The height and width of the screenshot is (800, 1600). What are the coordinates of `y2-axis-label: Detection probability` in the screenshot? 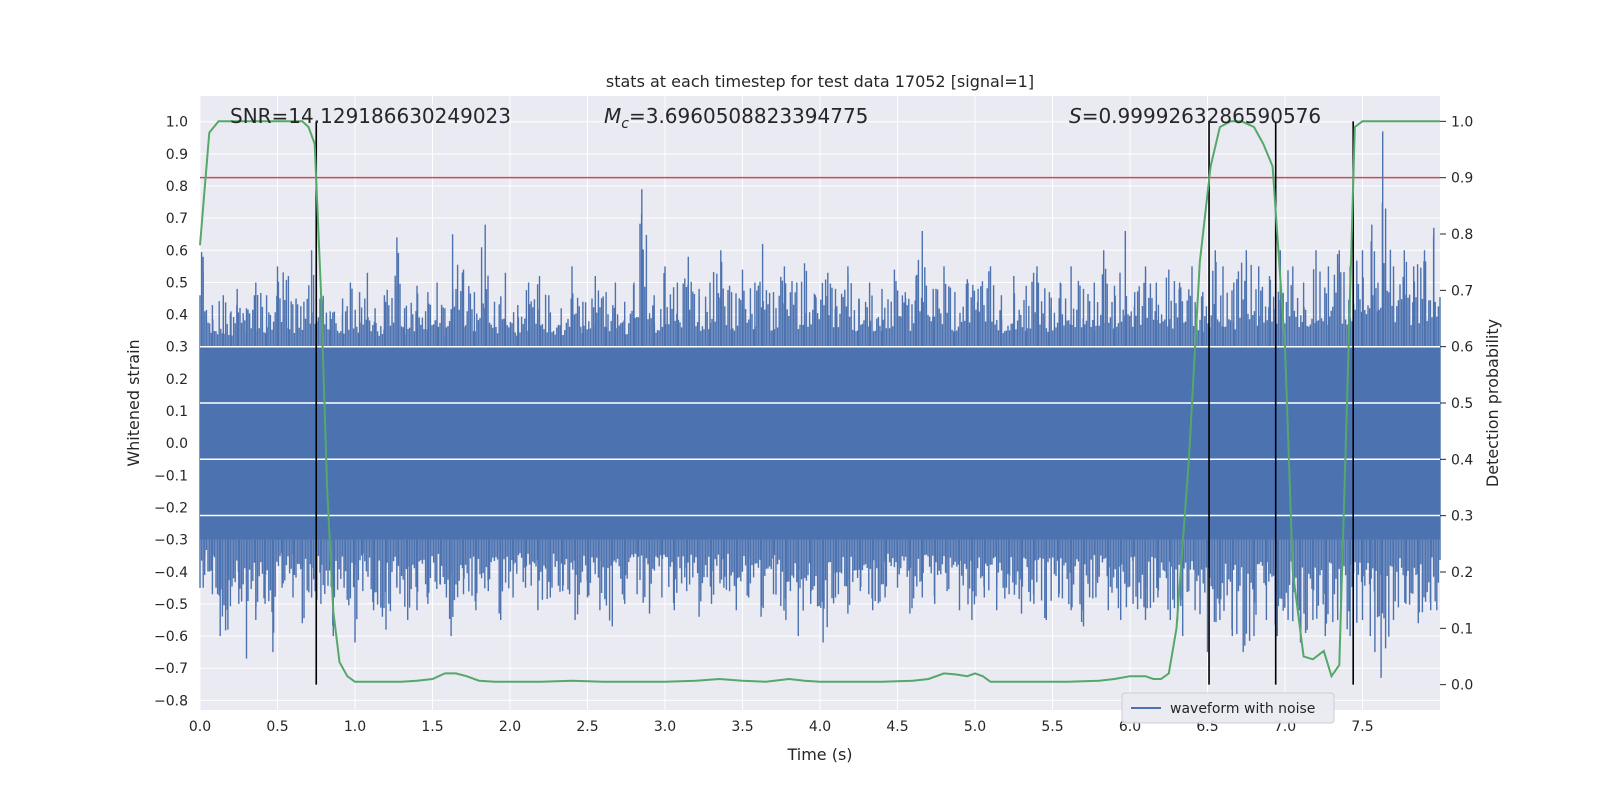 It's located at (1492, 403).